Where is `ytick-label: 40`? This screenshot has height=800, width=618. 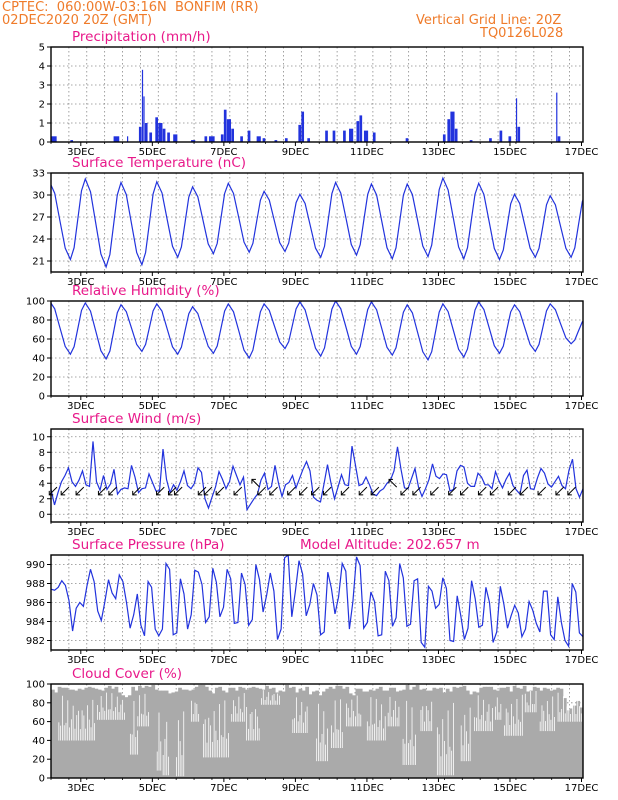 ytick-label: 40 is located at coordinates (38, 741).